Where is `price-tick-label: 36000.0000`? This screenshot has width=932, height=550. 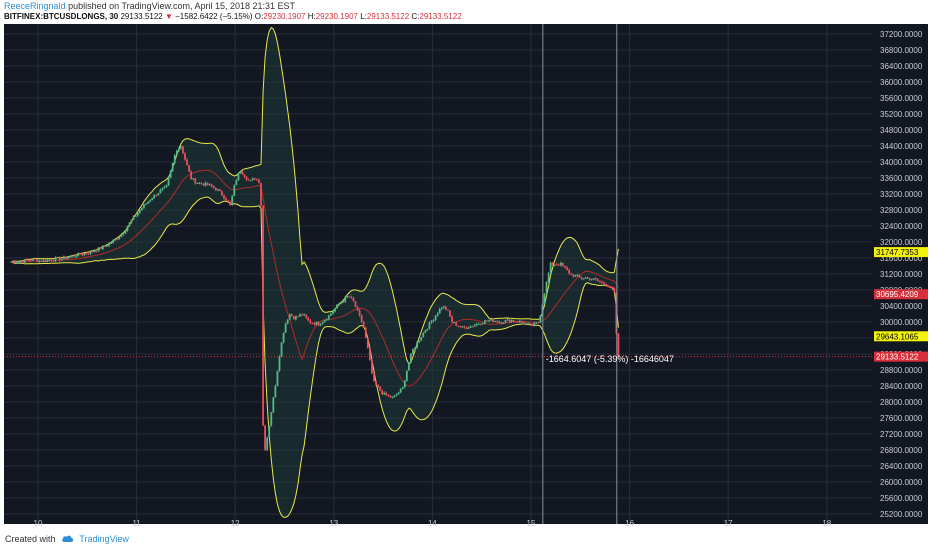 price-tick-label: 36000.0000 is located at coordinates (901, 82).